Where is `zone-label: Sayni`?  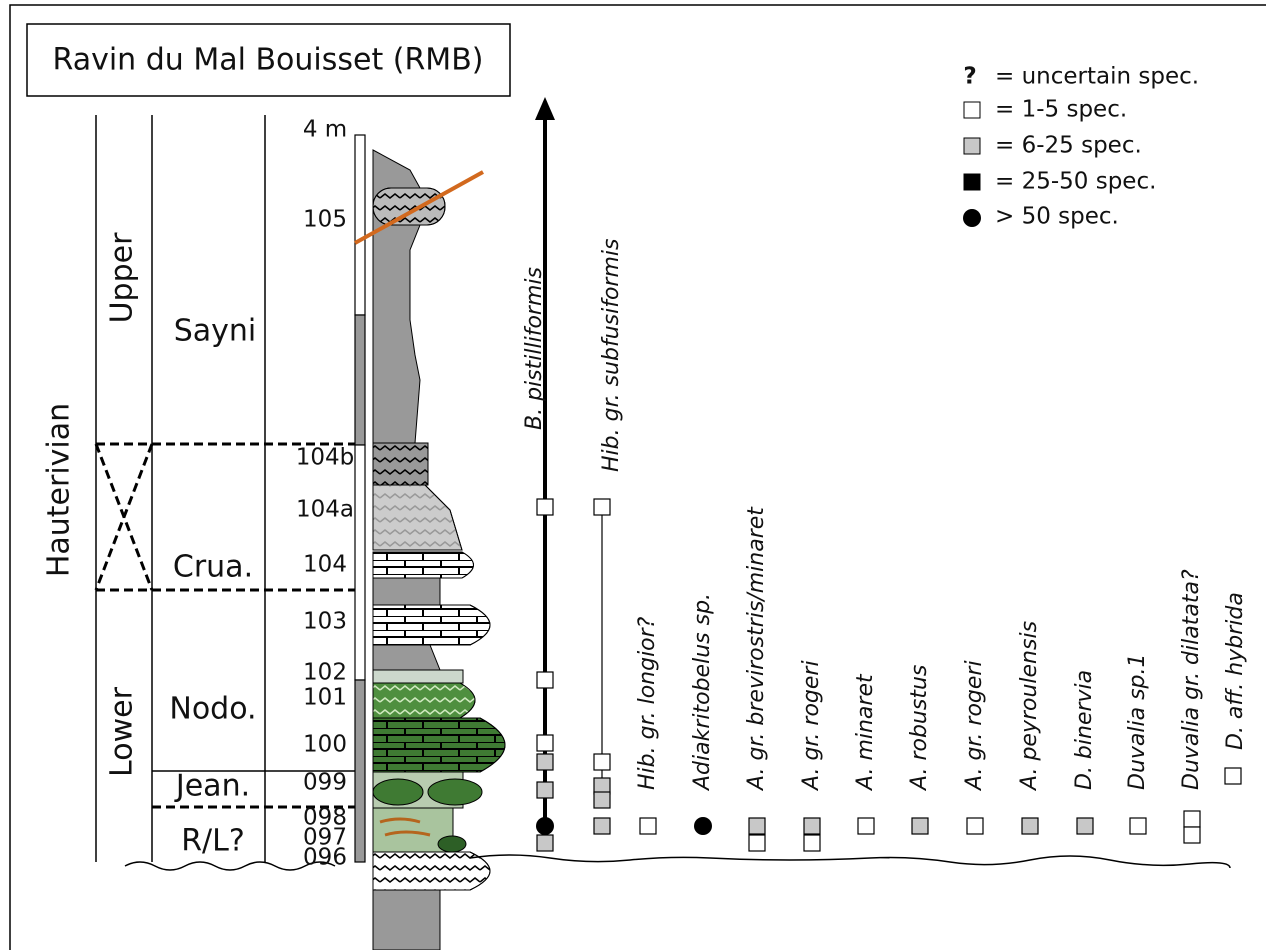 zone-label: Sayni is located at coordinates (215, 331).